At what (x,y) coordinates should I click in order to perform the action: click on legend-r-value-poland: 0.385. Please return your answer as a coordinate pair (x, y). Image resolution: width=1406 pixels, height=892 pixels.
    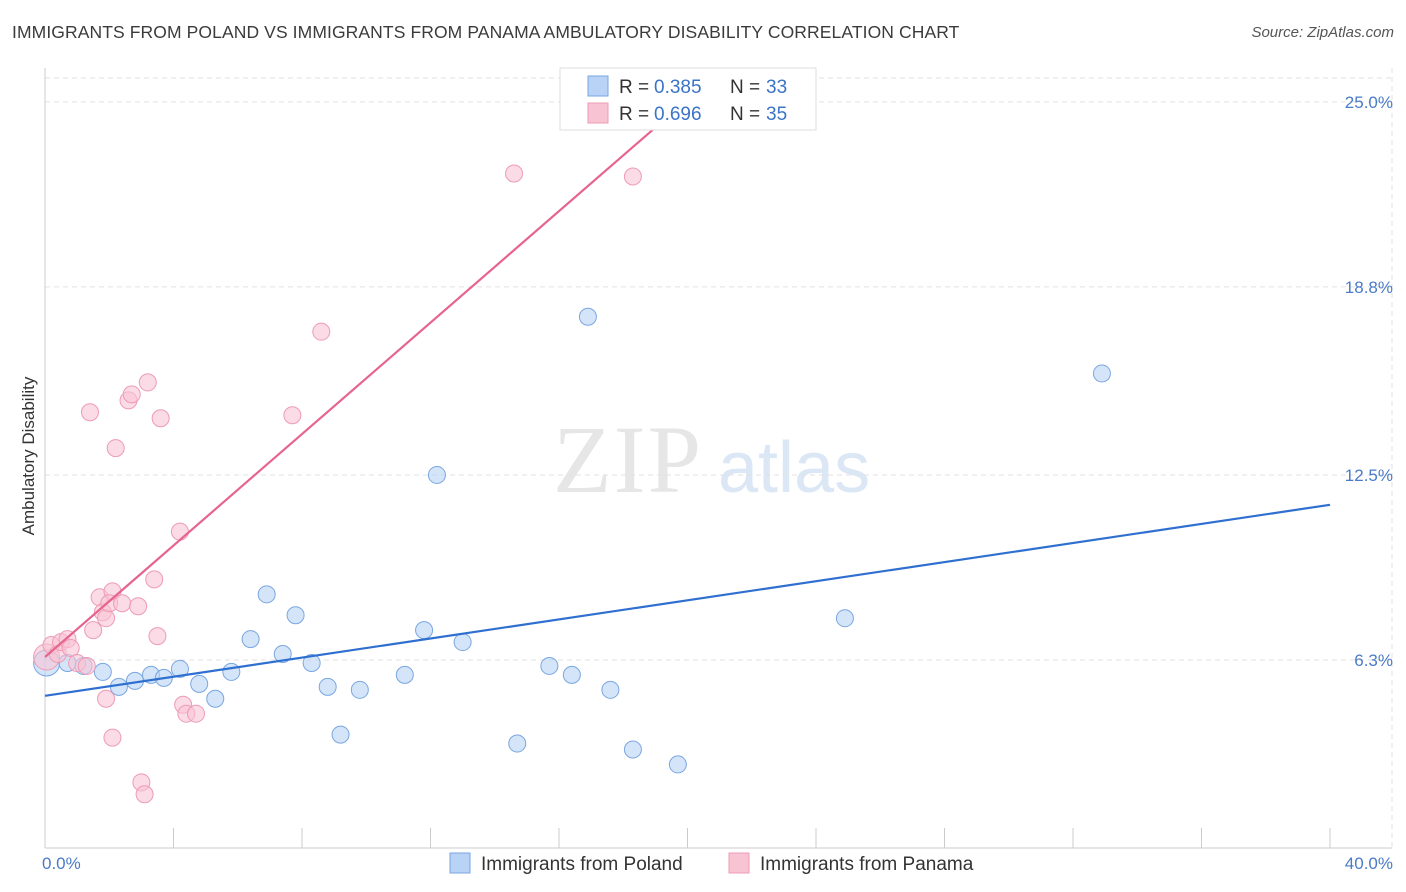
    Looking at the image, I should click on (678, 87).